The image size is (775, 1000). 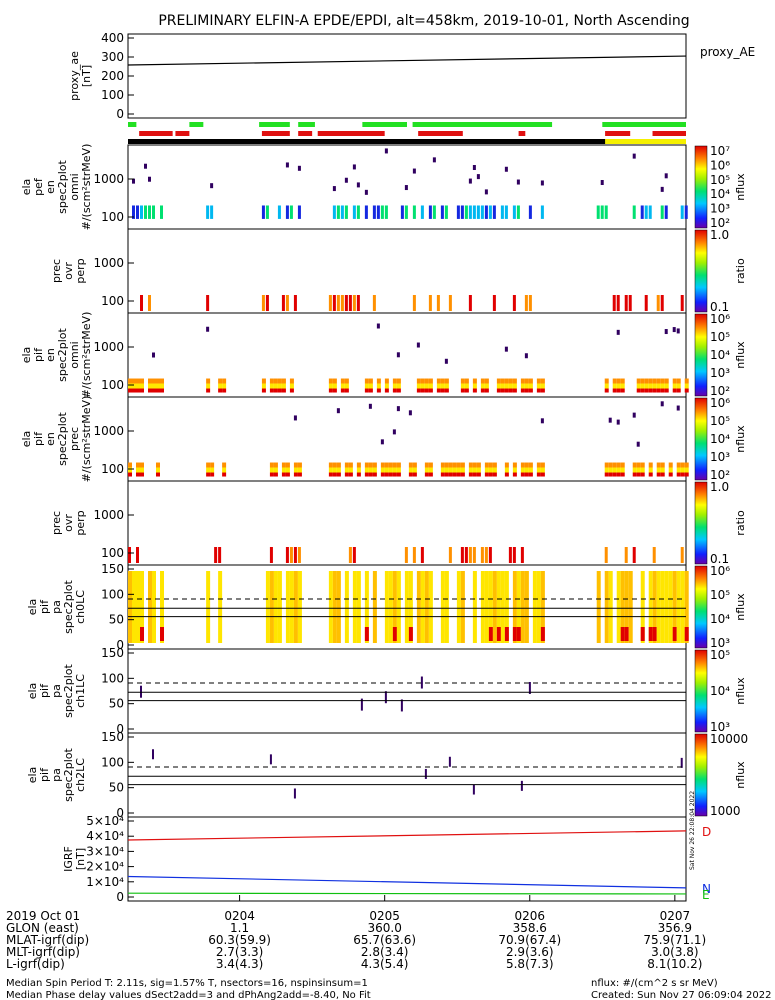 I want to click on x-row-value: 0206, so click(x=529, y=916).